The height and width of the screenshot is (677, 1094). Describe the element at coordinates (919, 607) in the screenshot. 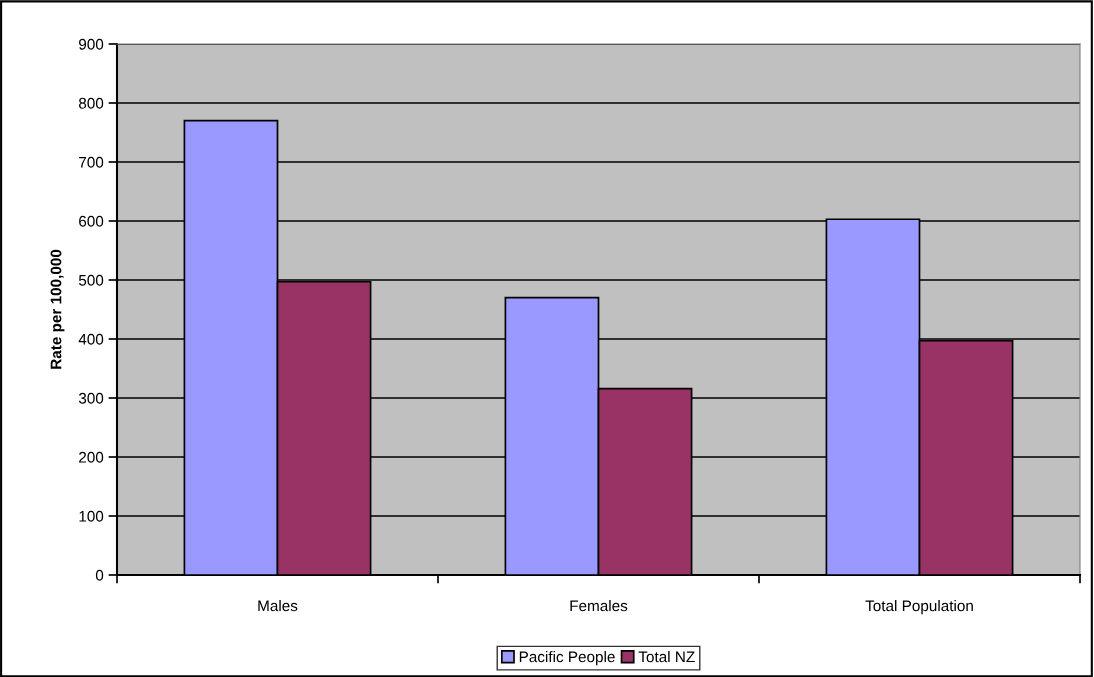

I see `x-tick-label: Total Population` at that location.